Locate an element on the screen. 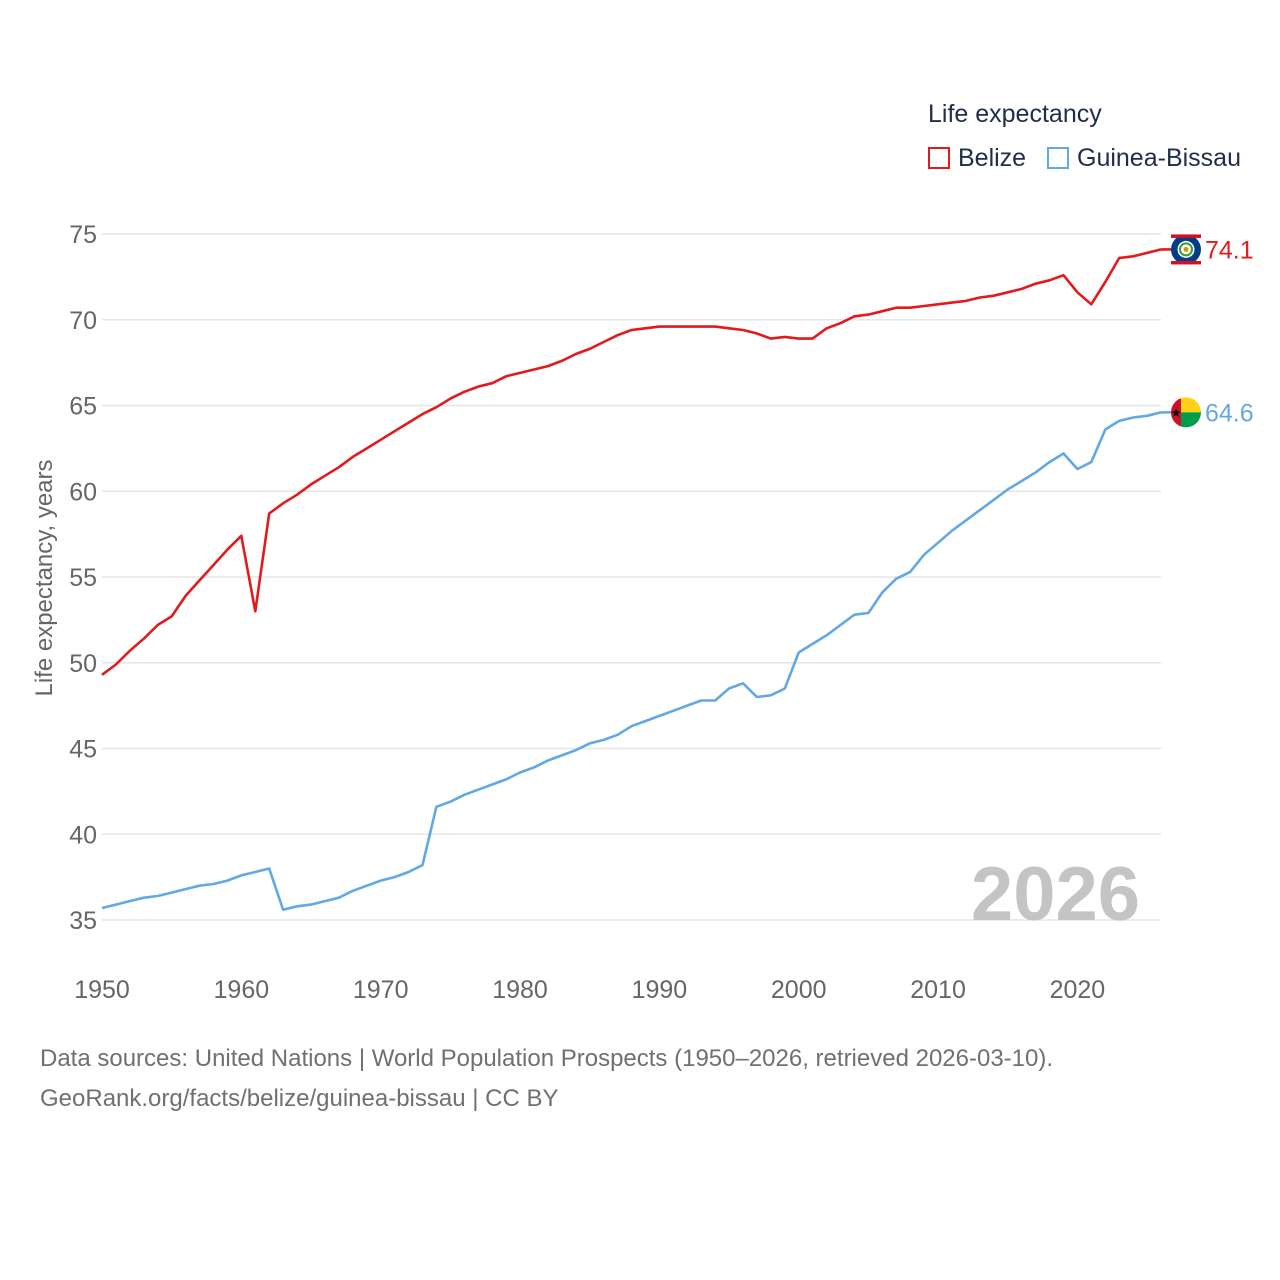  y-tick-label-75: 75 is located at coordinates (83, 235).